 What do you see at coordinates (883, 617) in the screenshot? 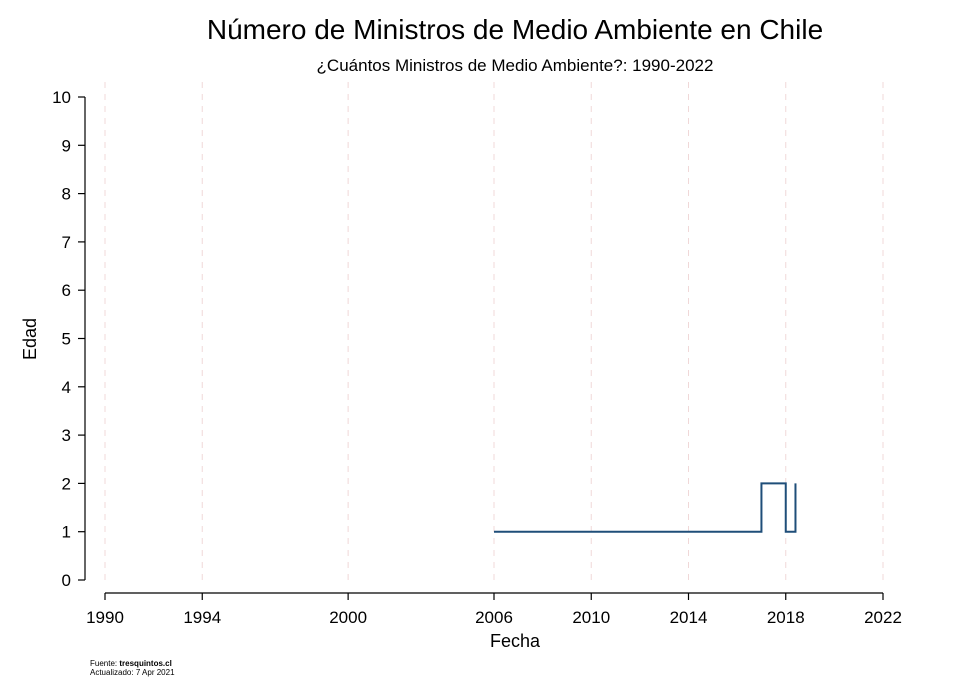
I see `x-tick-label: 2022` at bounding box center [883, 617].